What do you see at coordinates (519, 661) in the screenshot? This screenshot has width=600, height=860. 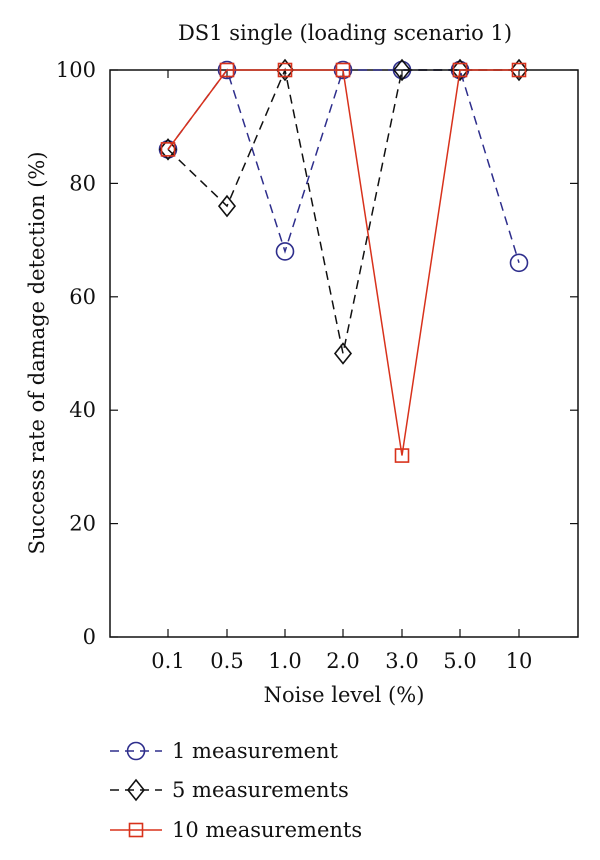 I see `x-tick-label: 10` at bounding box center [519, 661].